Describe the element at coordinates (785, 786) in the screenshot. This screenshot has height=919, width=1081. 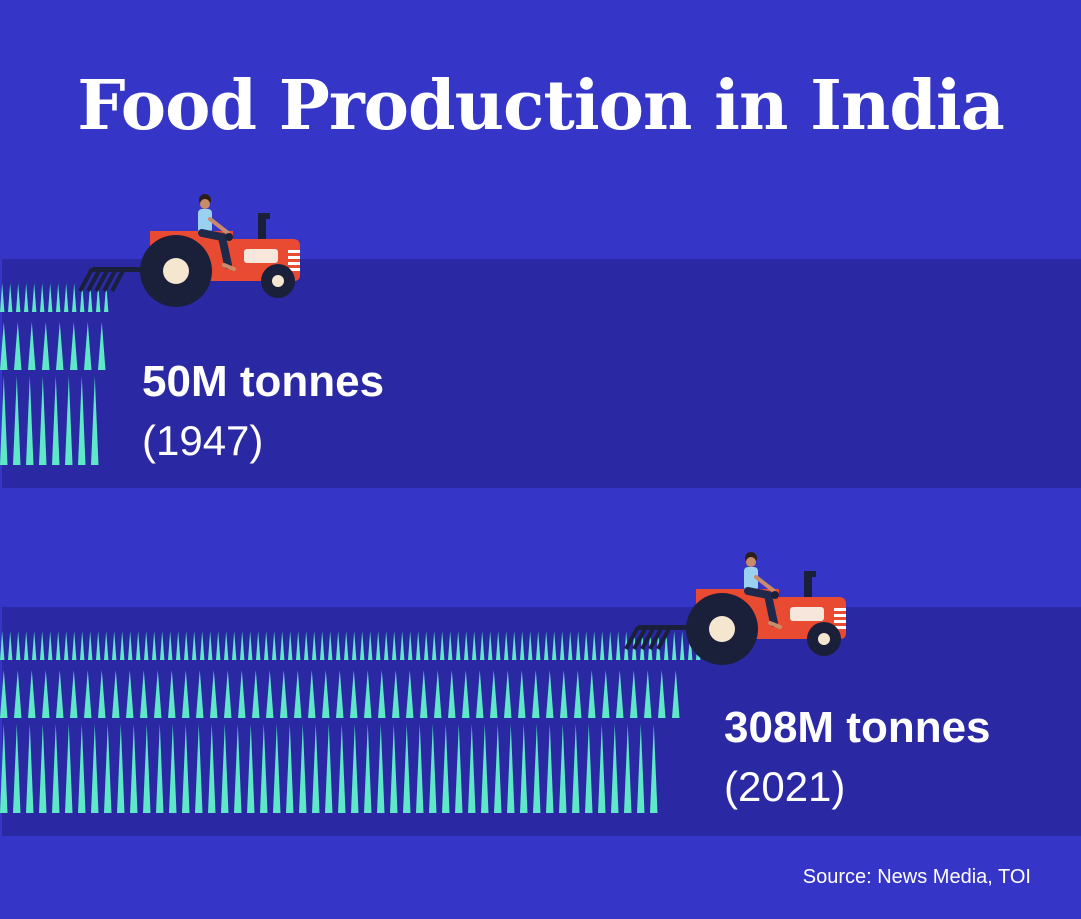
I see `year-label-2021: (2021)` at that location.